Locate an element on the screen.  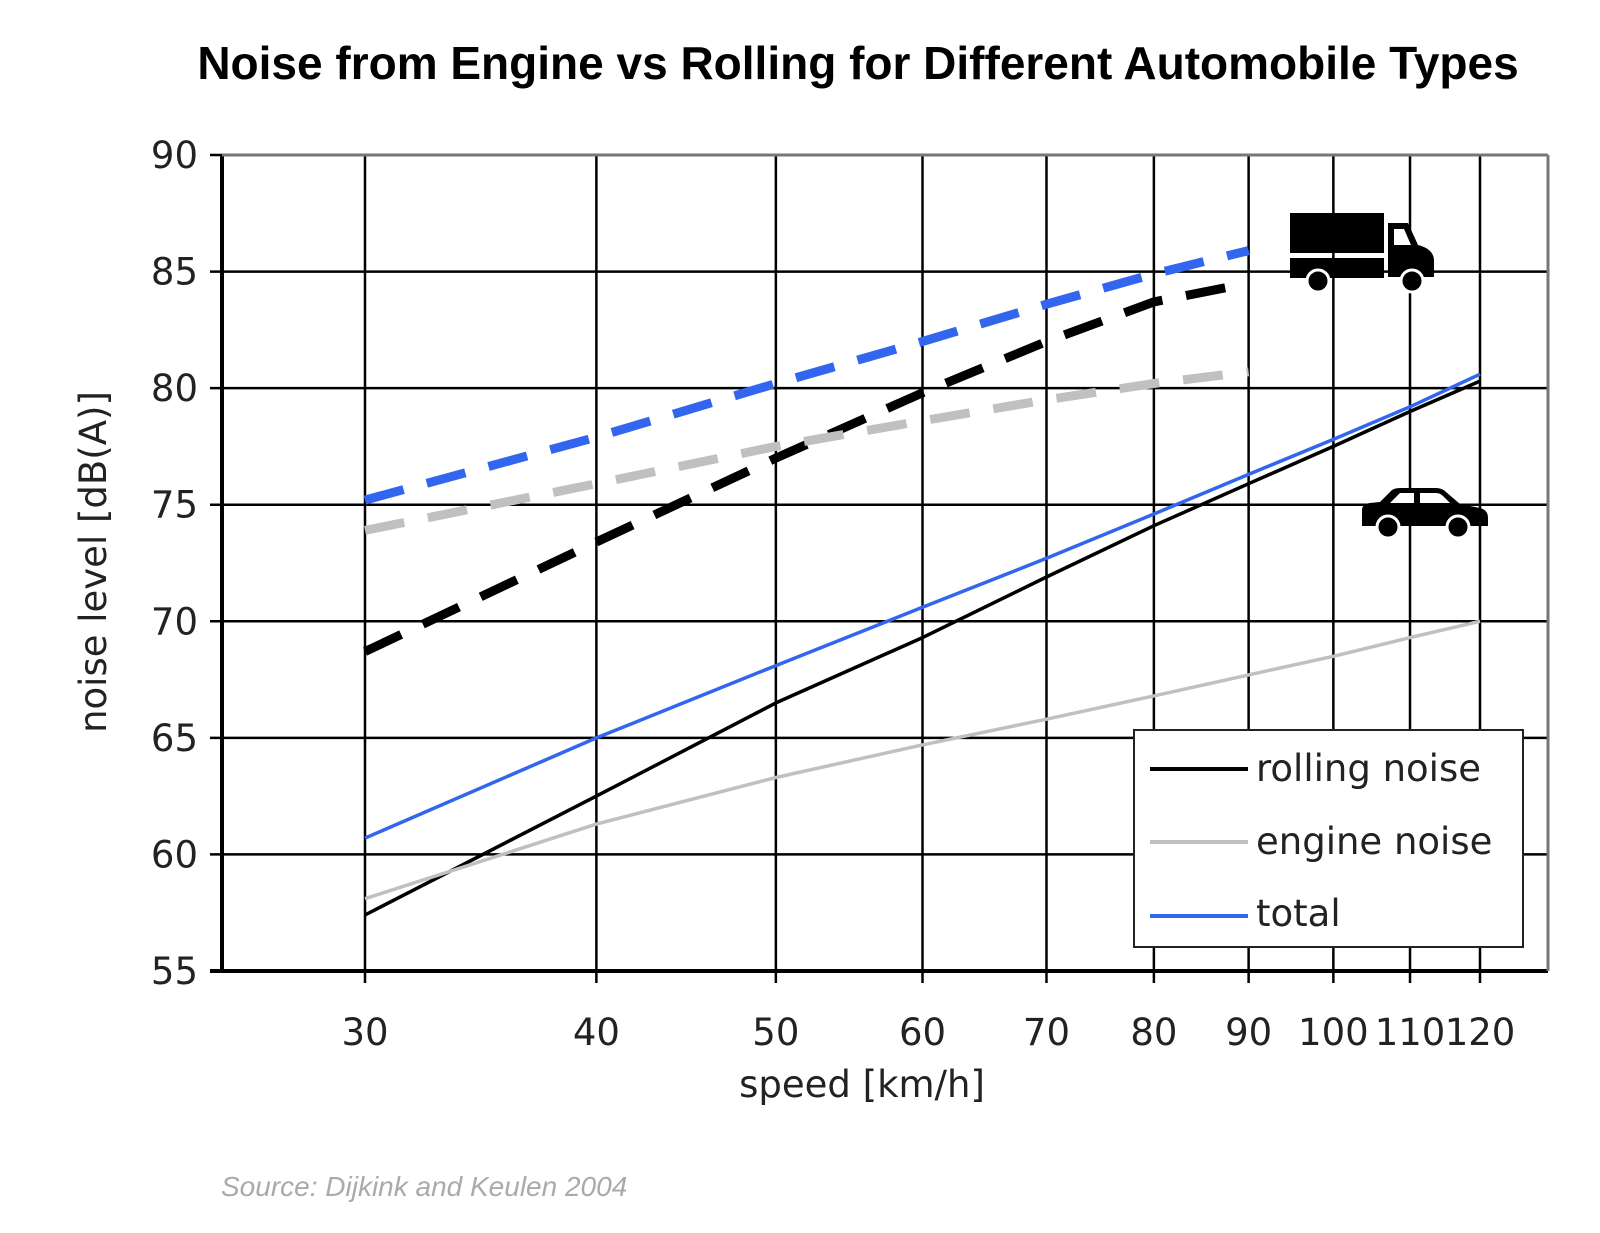
series-truck-engine-noise is located at coordinates (807, 451).